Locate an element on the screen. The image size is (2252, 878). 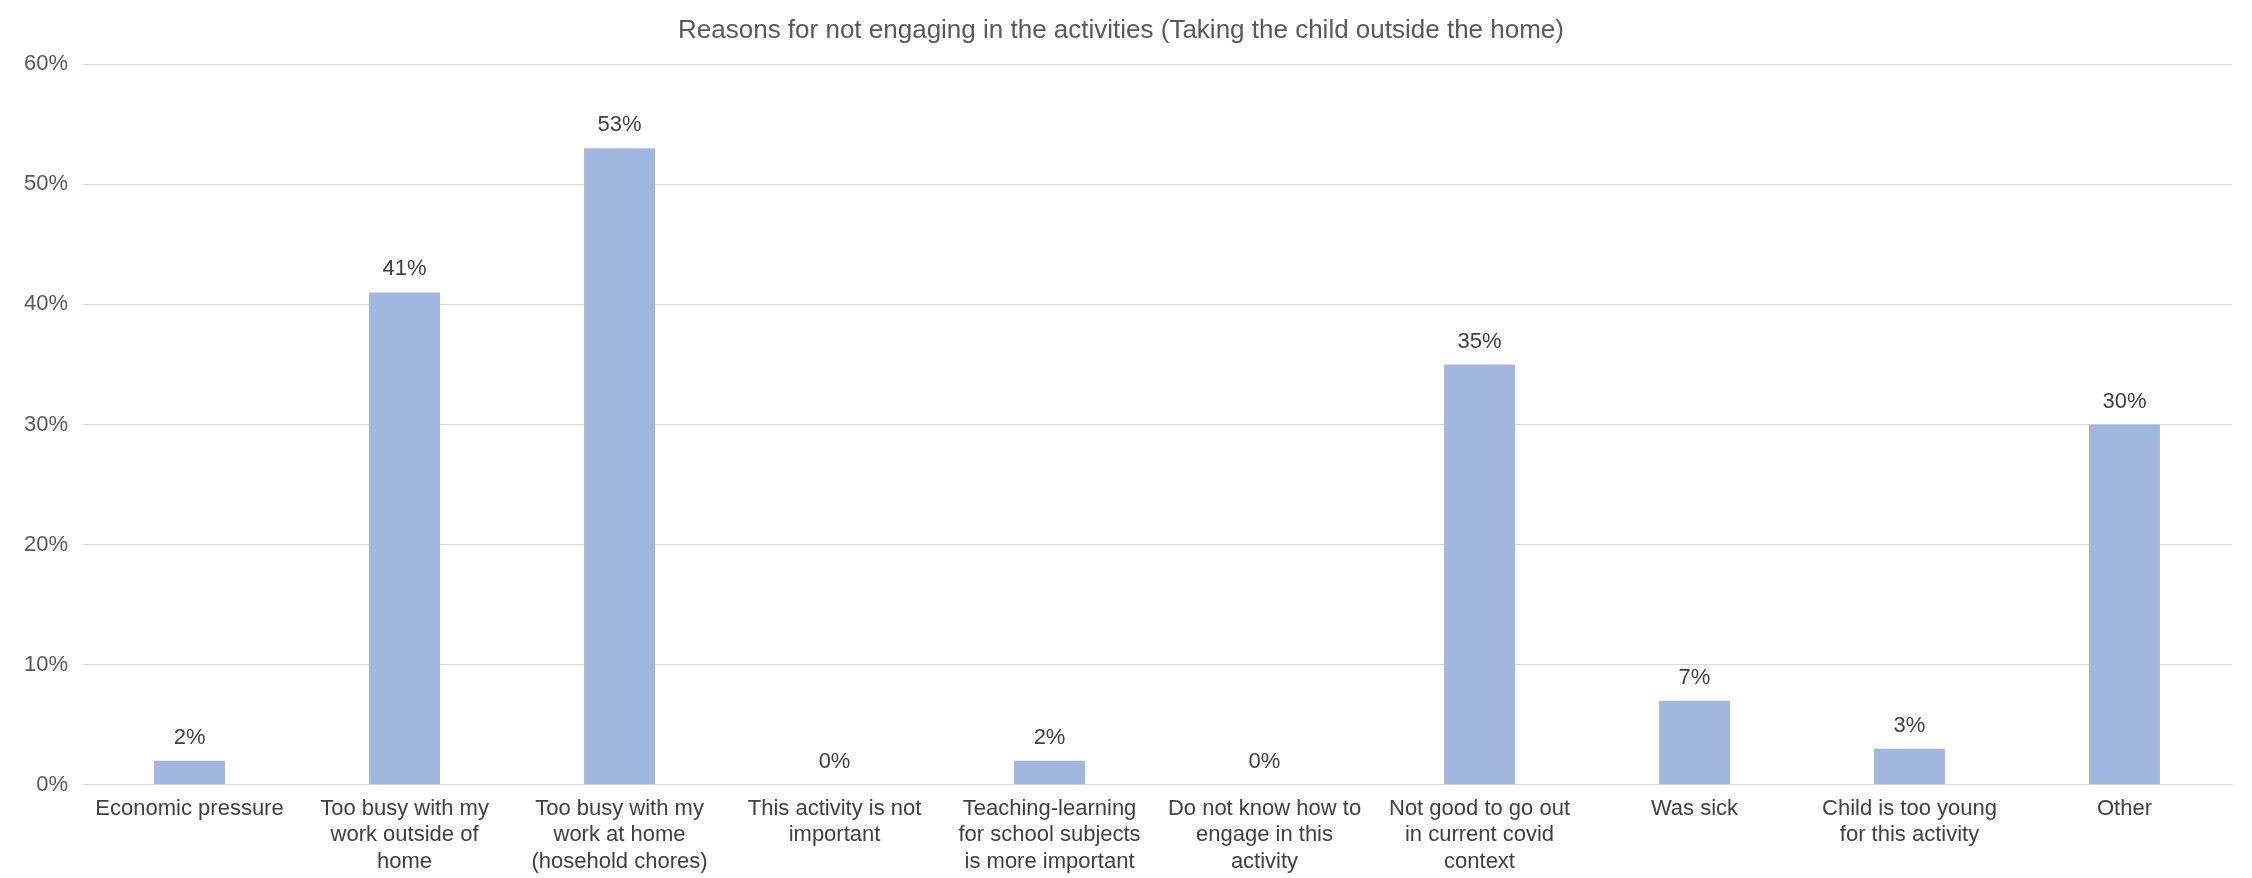
data-label: 53% is located at coordinates (619, 124).